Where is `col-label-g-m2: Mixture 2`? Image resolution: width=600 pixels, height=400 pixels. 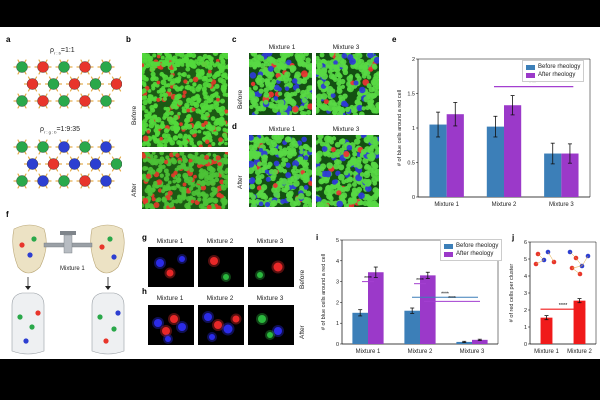 col-label-g-m2: Mixture 2 is located at coordinates (220, 241).